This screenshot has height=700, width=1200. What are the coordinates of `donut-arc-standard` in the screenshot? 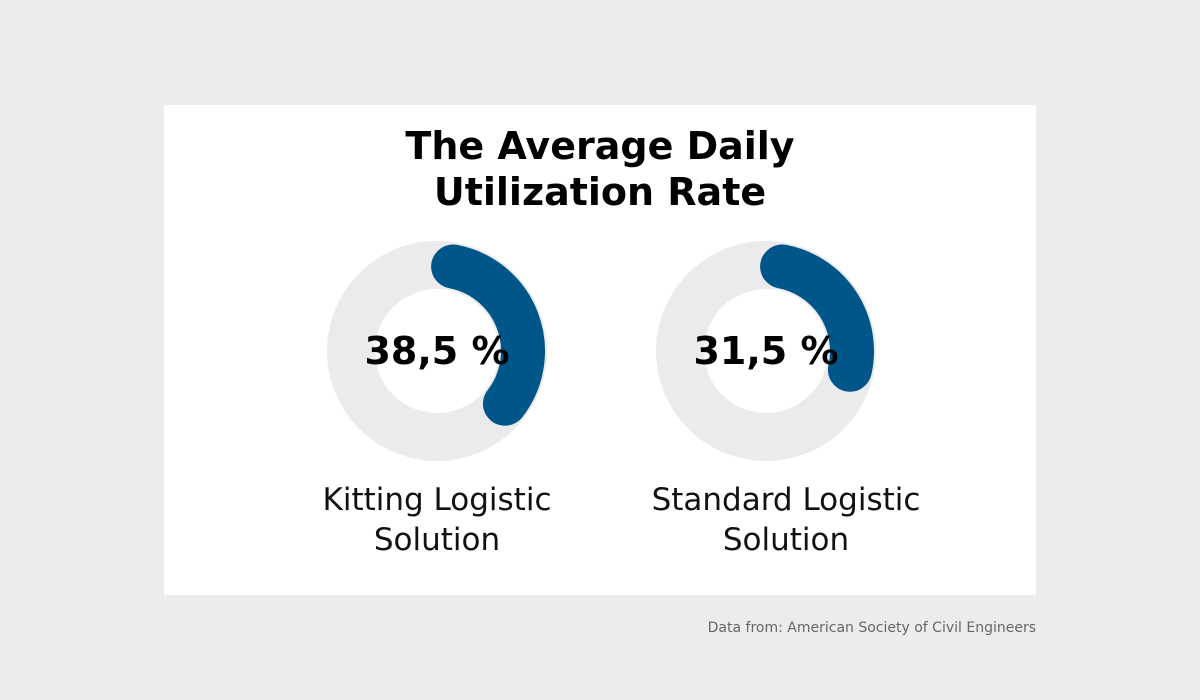 It's located at (817, 318).